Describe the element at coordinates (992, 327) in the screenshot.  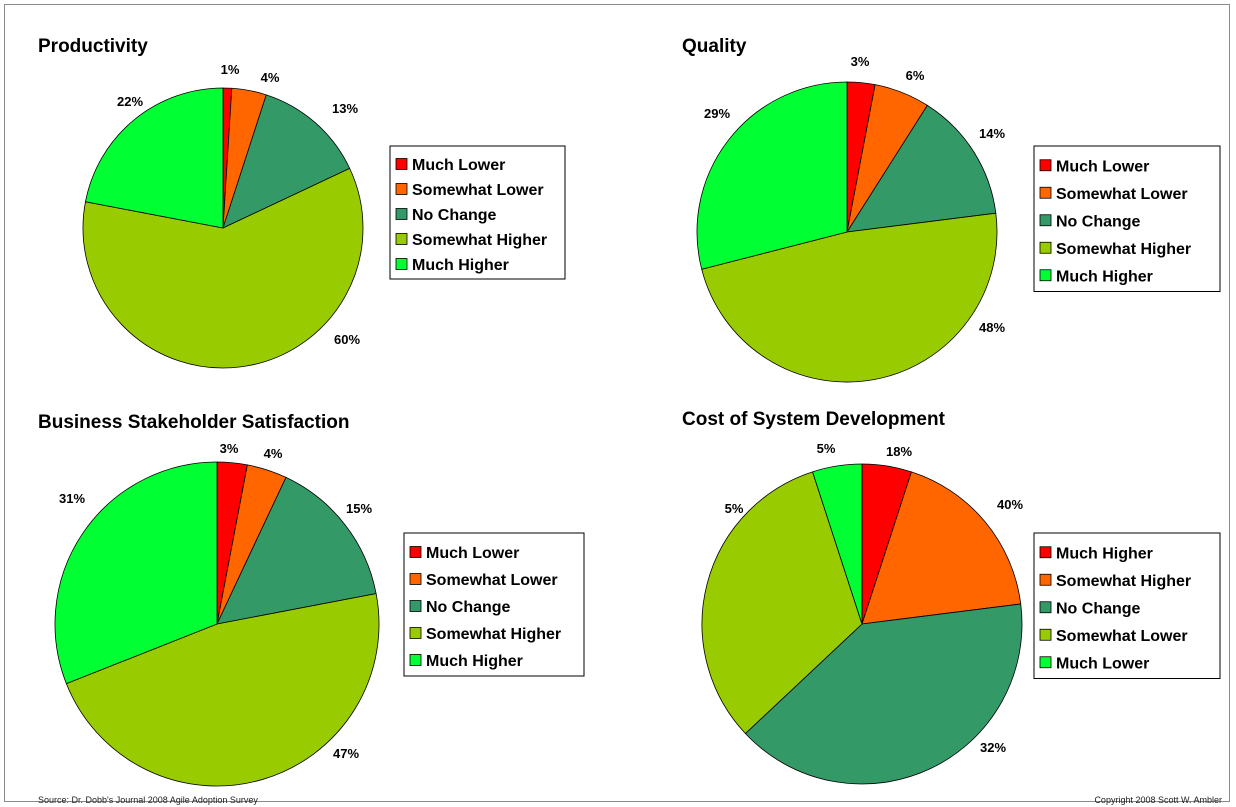
I see `slice-label: 48%` at that location.